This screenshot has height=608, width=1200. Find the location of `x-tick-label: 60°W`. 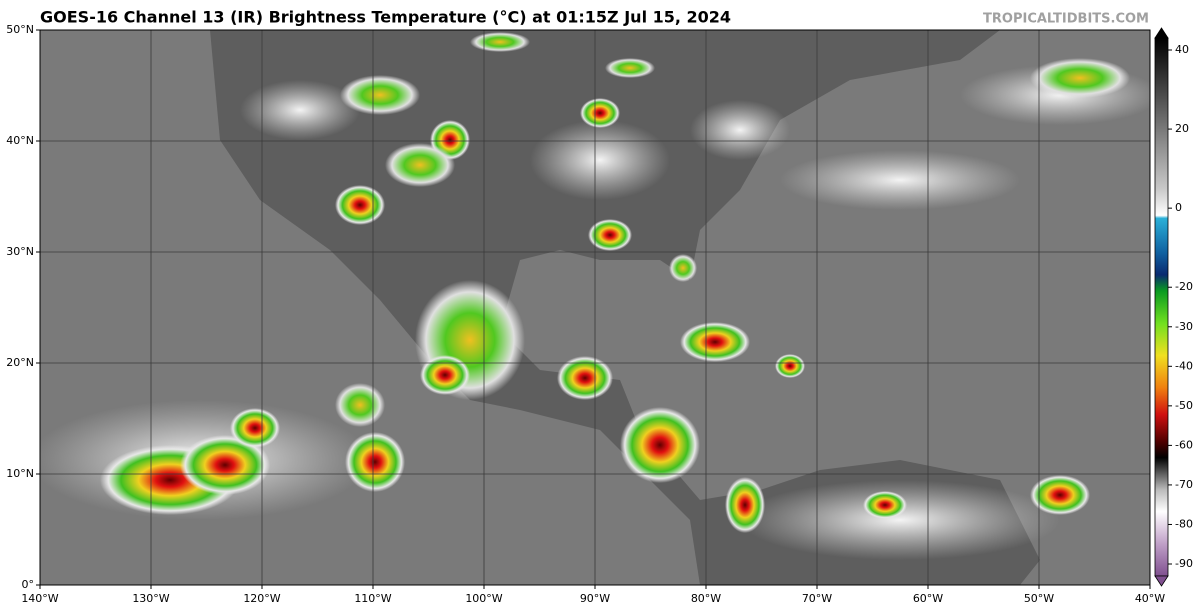

x-tick-label: 60°W is located at coordinates (928, 598).